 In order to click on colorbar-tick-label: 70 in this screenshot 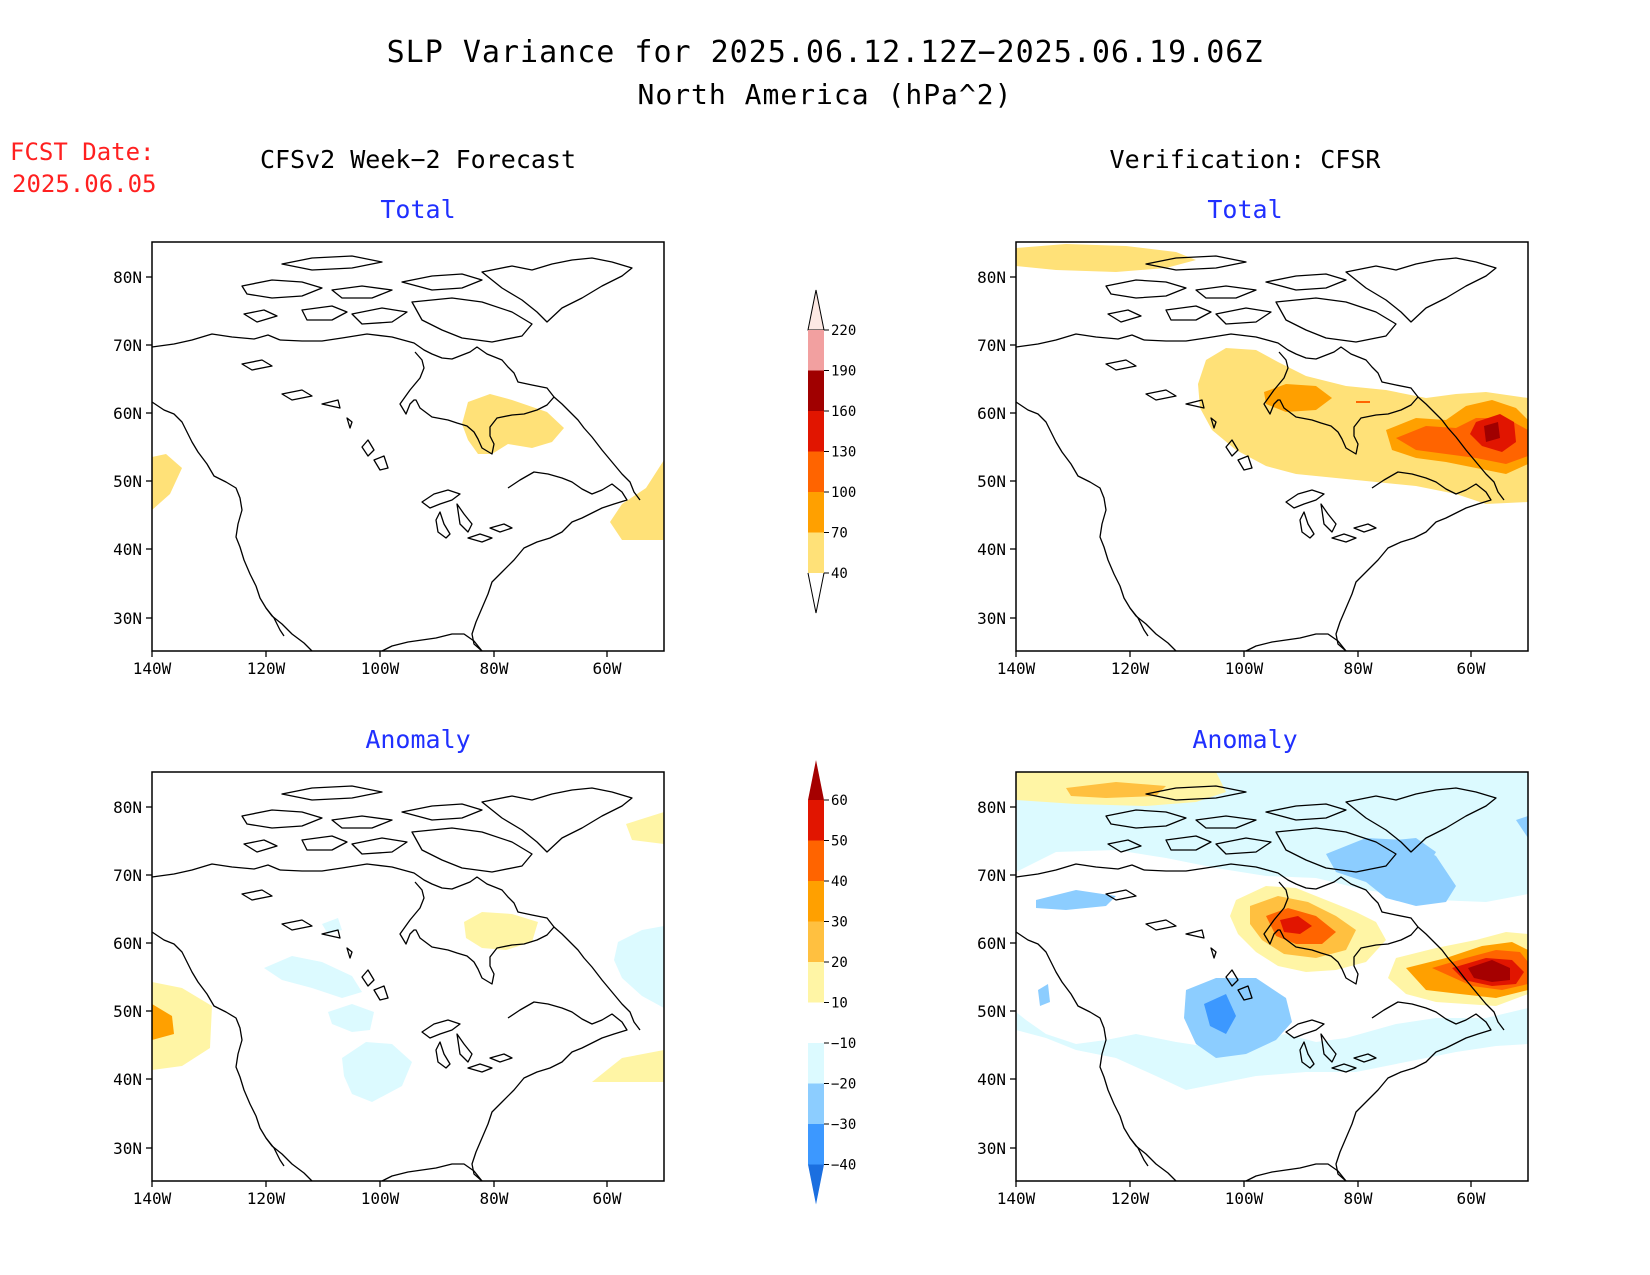, I will do `click(839, 534)`.